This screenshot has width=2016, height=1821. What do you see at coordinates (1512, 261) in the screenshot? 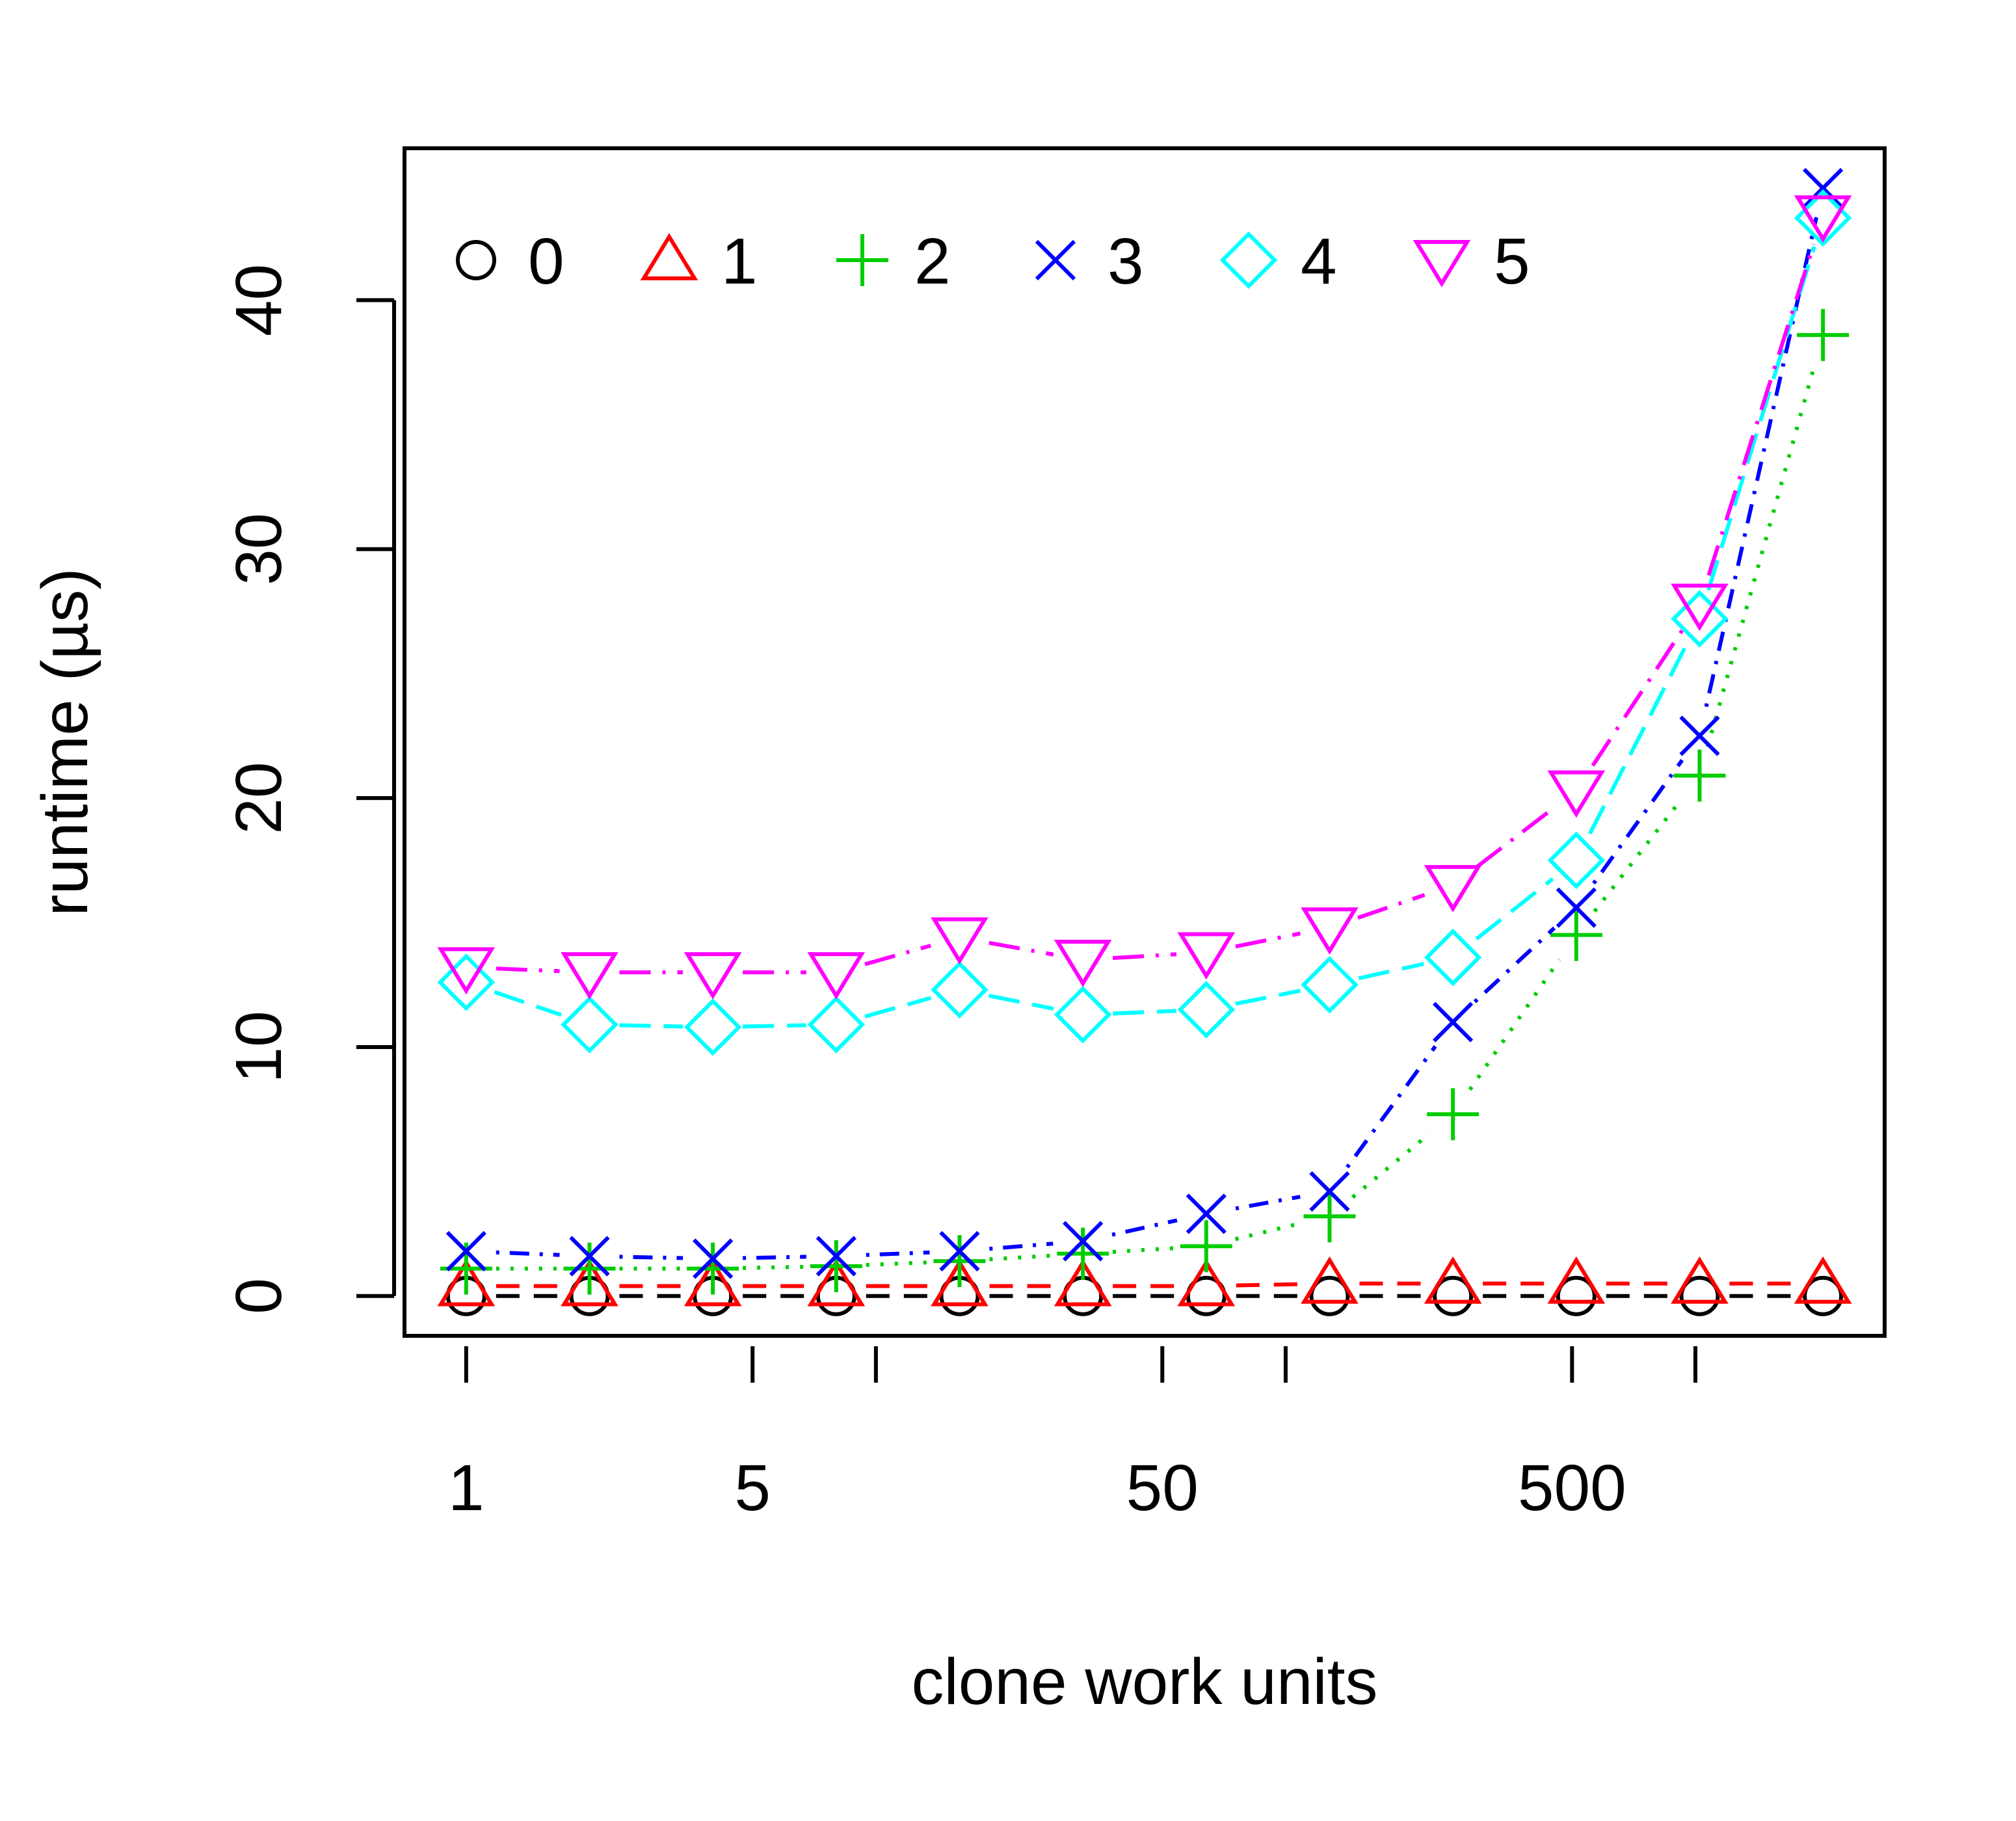
I see `legend-label: 5` at bounding box center [1512, 261].